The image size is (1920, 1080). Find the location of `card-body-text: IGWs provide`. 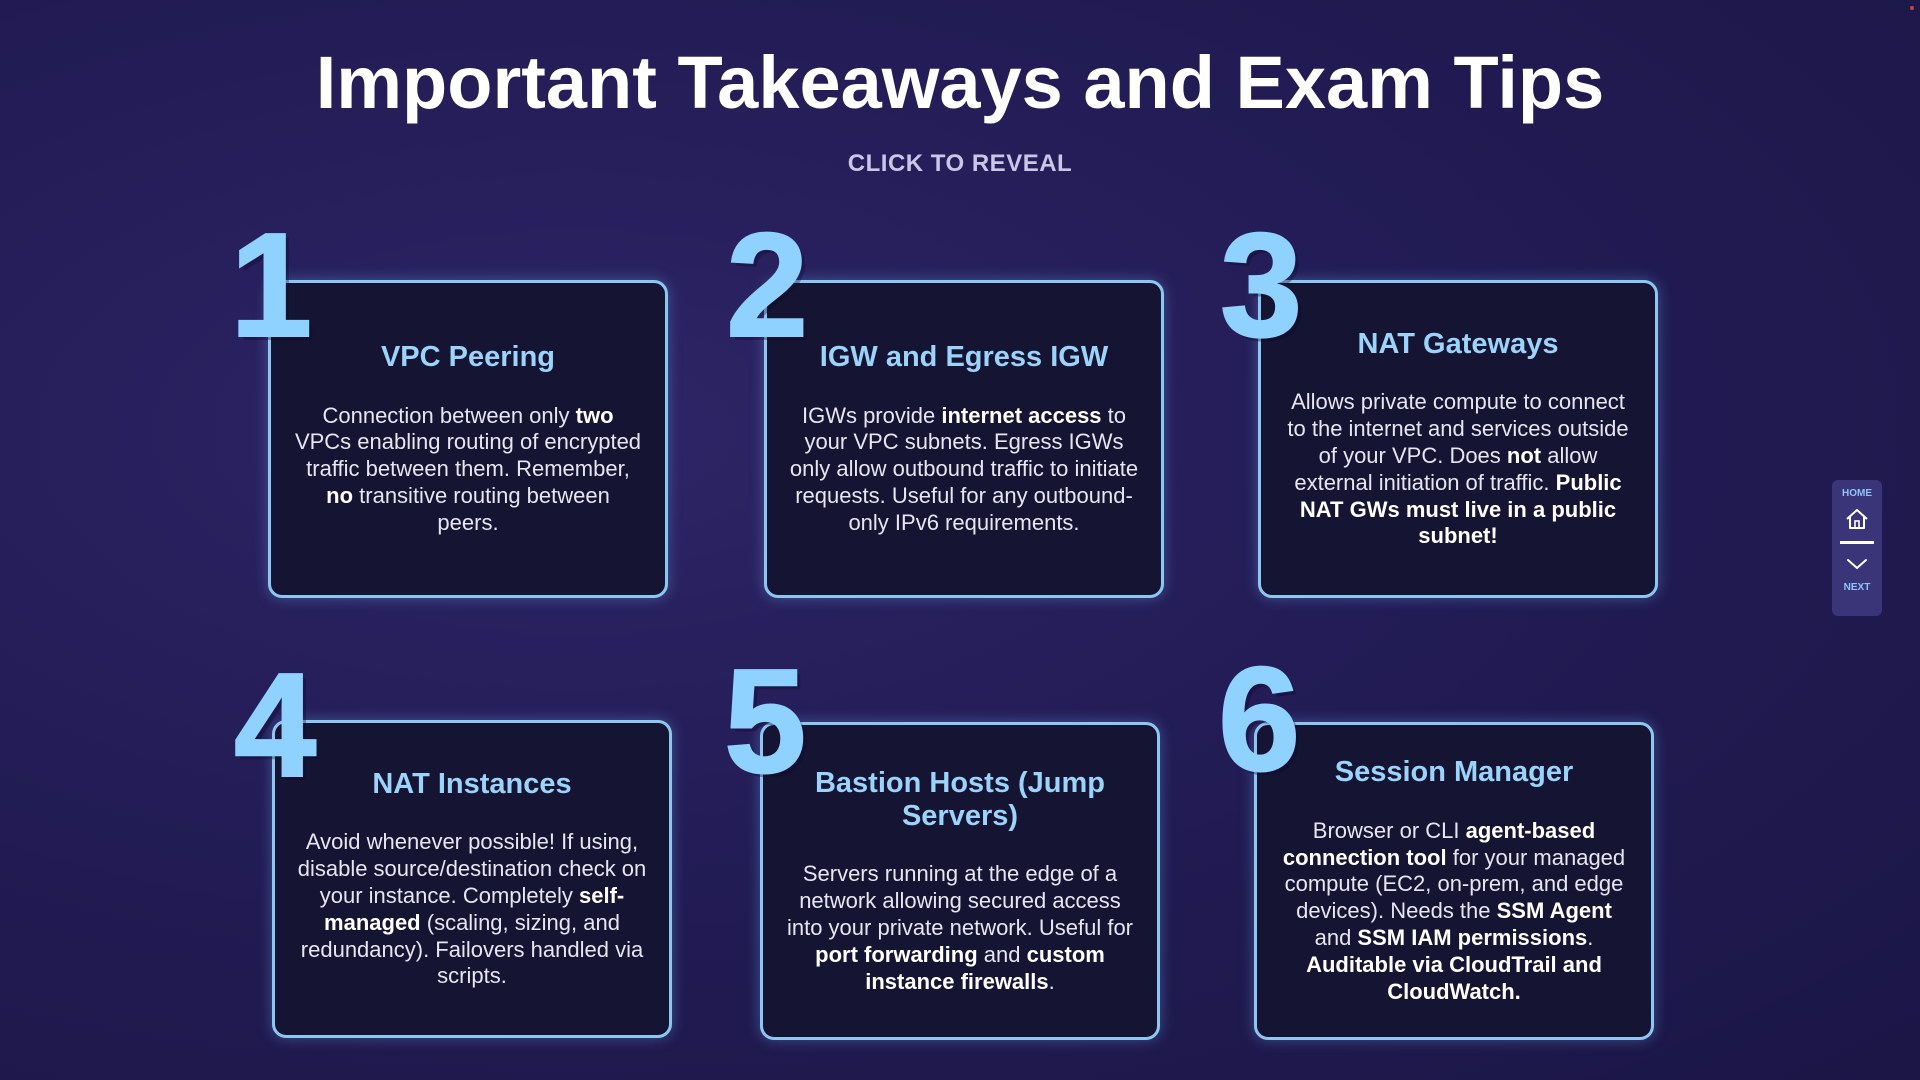

card-body-text: IGWs provide is located at coordinates (871, 415).